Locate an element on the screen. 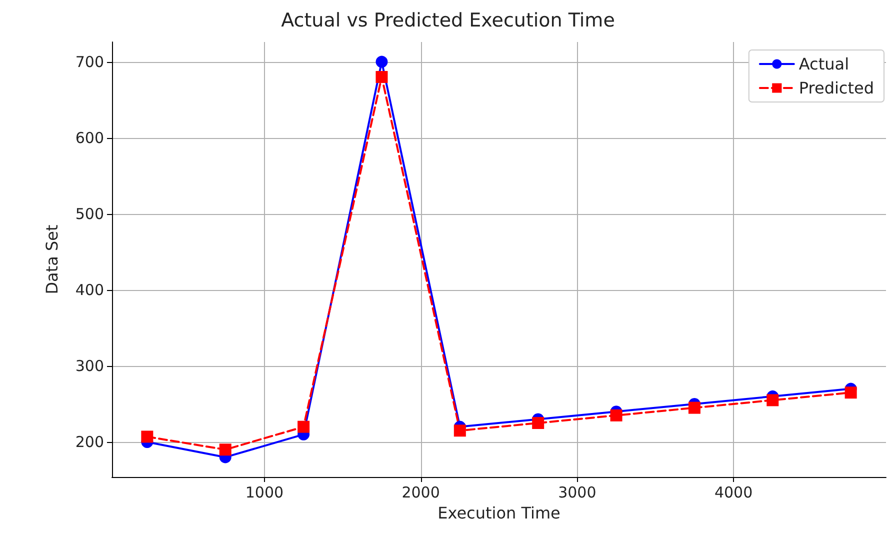 This screenshot has height=539, width=896. legend-label: Predicted is located at coordinates (836, 88).